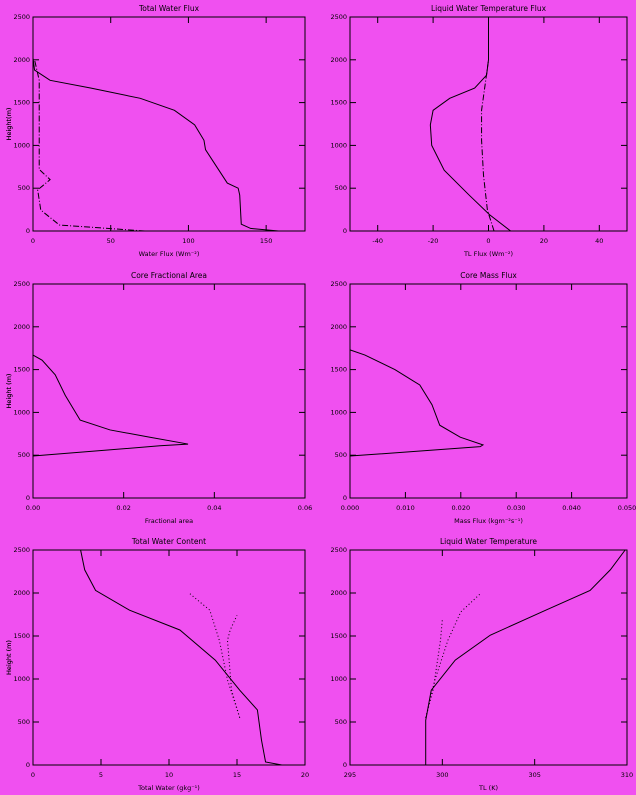  I want to click on x-tick-label: 10, so click(169, 775).